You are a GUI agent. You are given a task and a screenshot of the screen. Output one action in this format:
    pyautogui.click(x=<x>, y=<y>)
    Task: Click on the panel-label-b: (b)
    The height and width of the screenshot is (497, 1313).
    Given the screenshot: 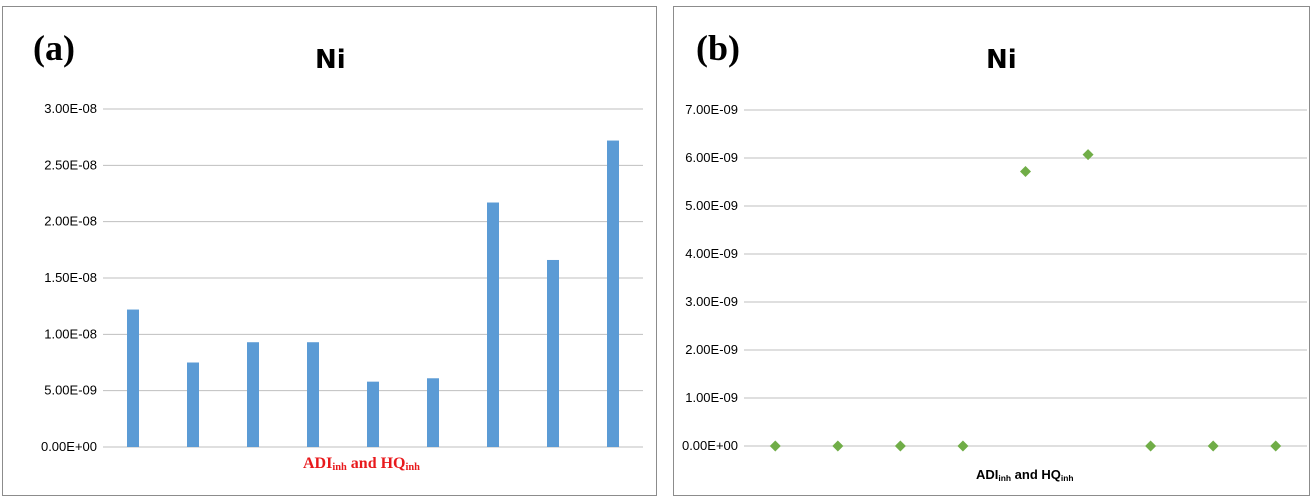 What is the action you would take?
    pyautogui.click(x=718, y=48)
    